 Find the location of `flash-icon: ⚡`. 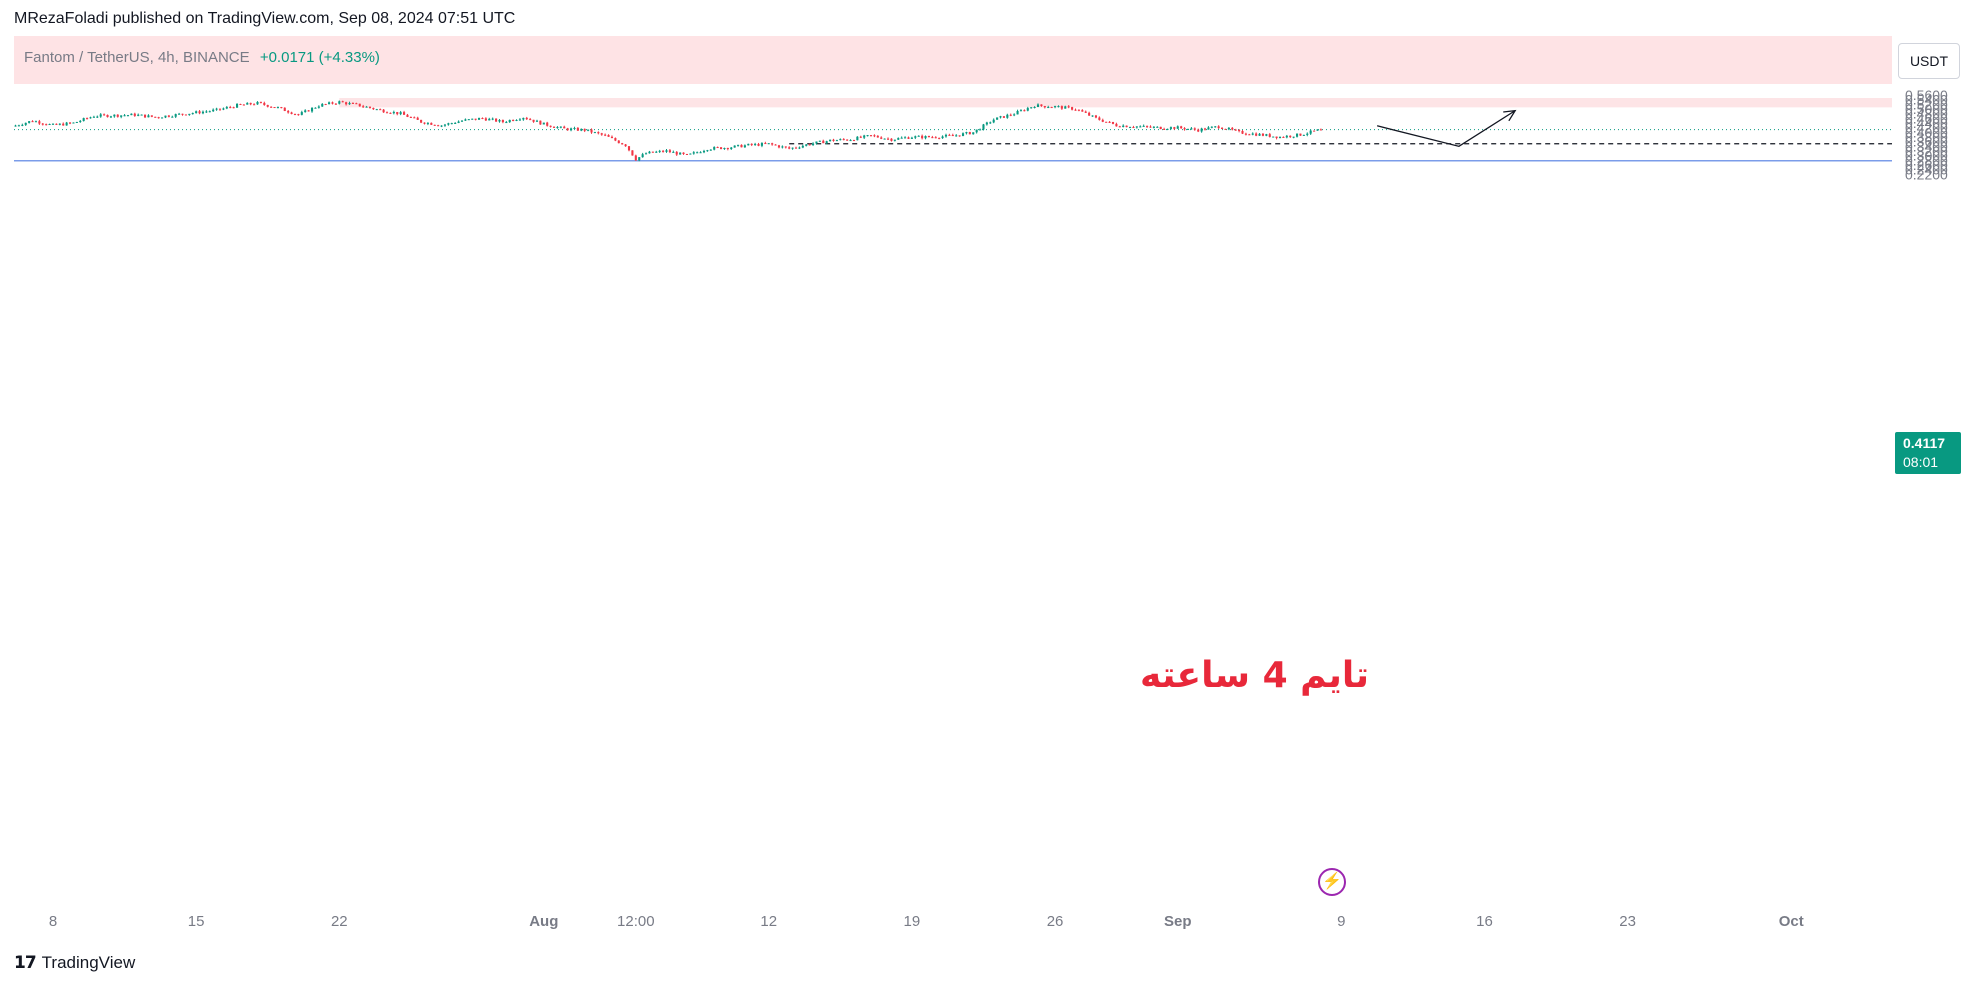

flash-icon: ⚡ is located at coordinates (1332, 882).